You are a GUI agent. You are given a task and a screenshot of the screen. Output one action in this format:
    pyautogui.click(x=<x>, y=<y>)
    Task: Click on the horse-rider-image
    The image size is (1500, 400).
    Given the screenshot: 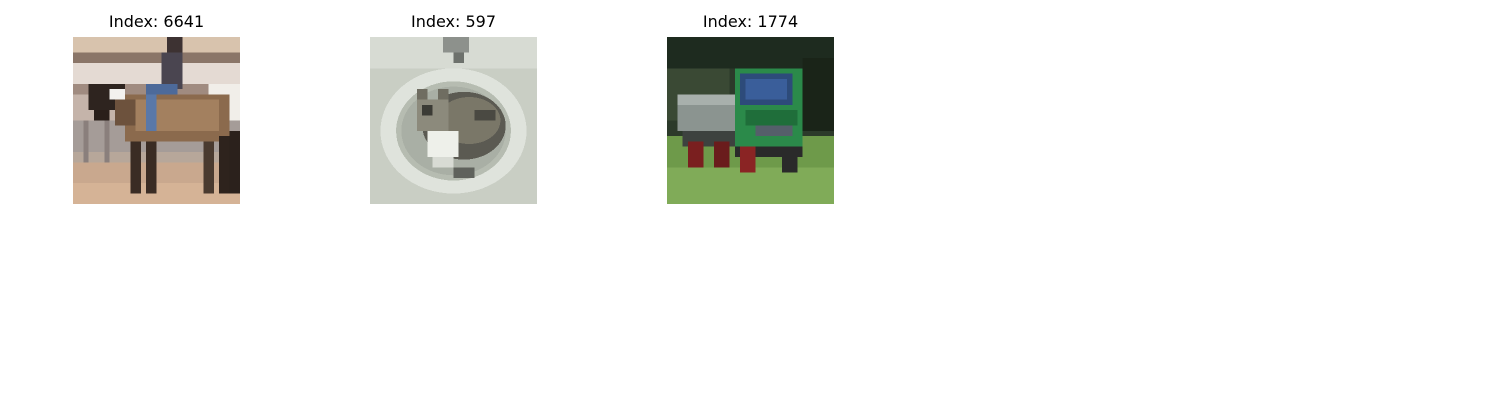 What is the action you would take?
    pyautogui.click(x=156, y=120)
    